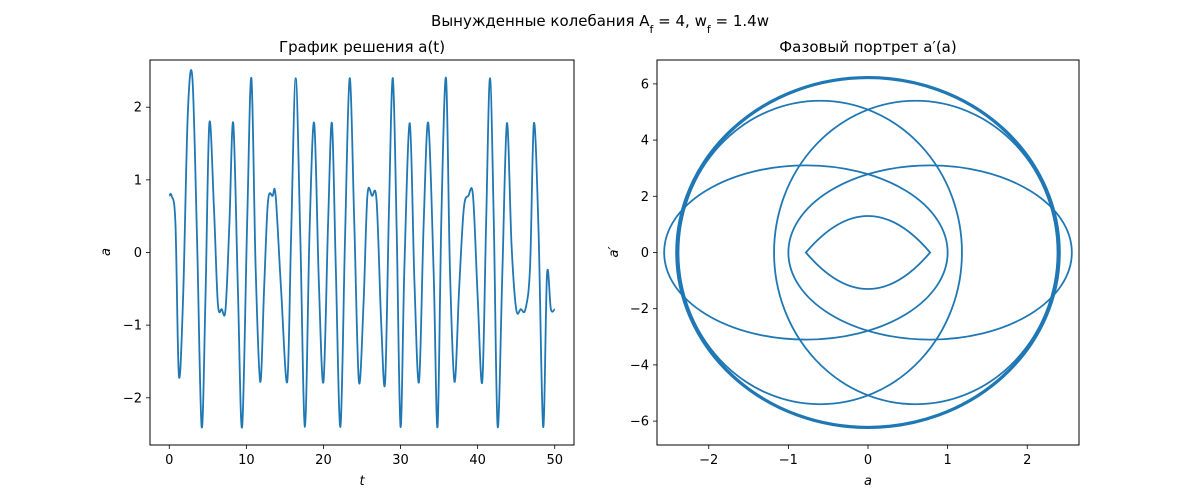  Describe the element at coordinates (614, 251) in the screenshot. I see `right-ylabel: a′` at that location.